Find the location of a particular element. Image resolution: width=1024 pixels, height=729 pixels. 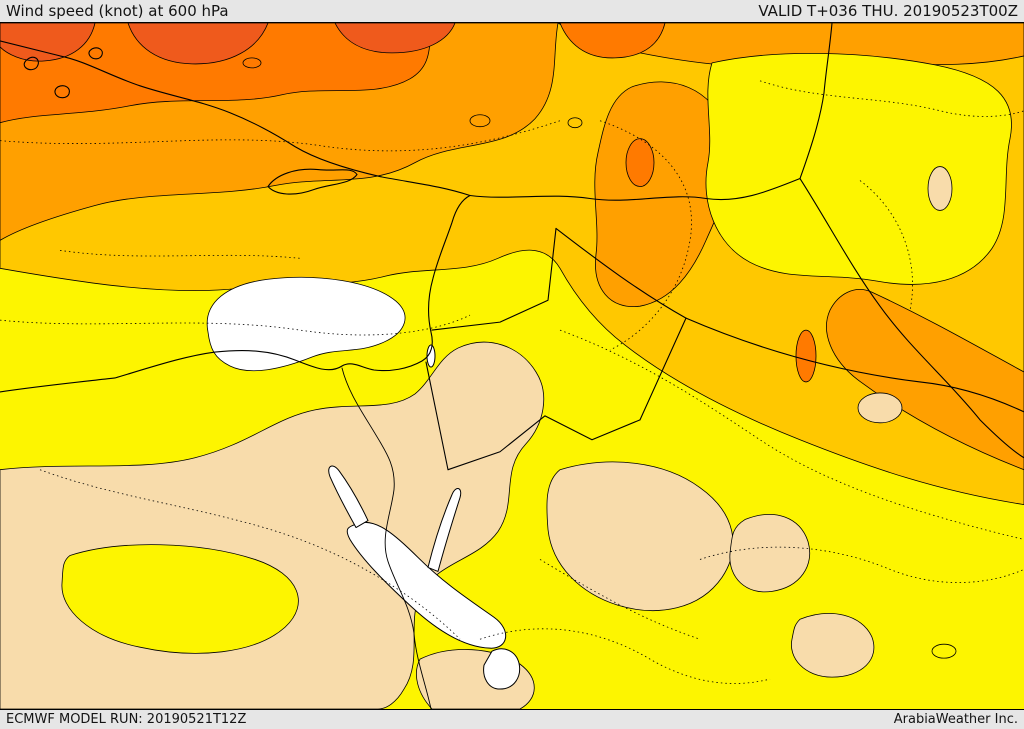

contour-region-cream-se is located at coordinates (832, 645).